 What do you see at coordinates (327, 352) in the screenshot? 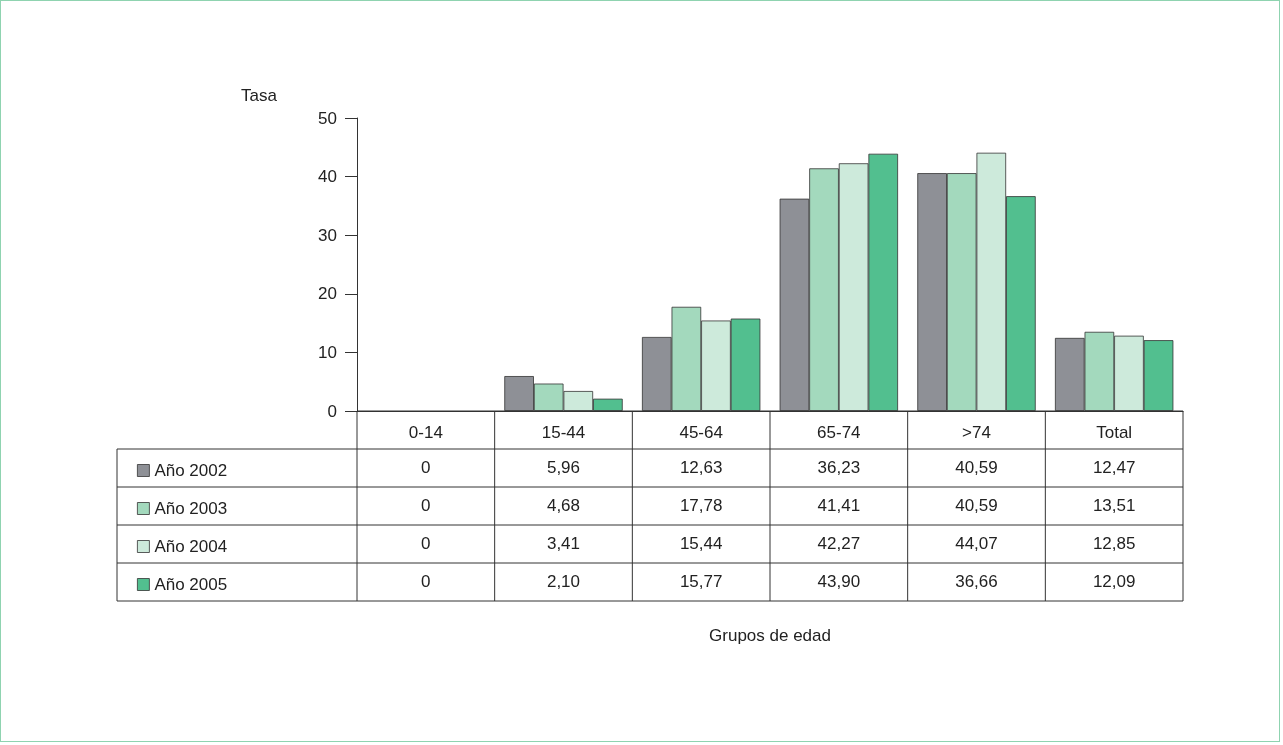
I see `y-tick-label: 10` at bounding box center [327, 352].